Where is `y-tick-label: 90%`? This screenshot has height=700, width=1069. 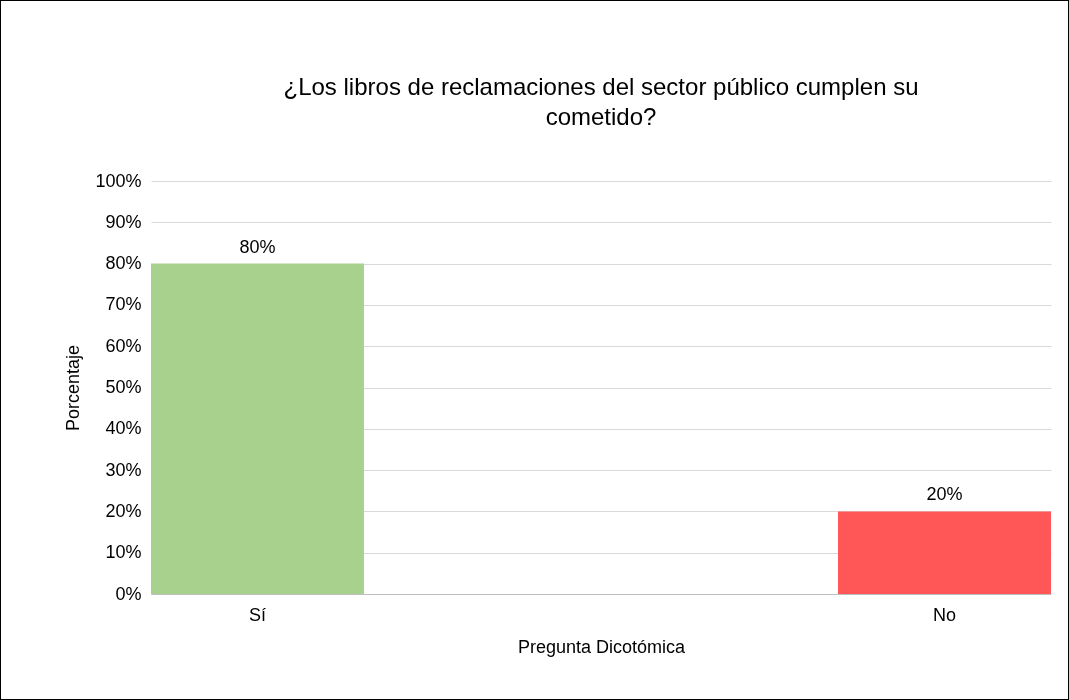 y-tick-label: 90% is located at coordinates (123, 221).